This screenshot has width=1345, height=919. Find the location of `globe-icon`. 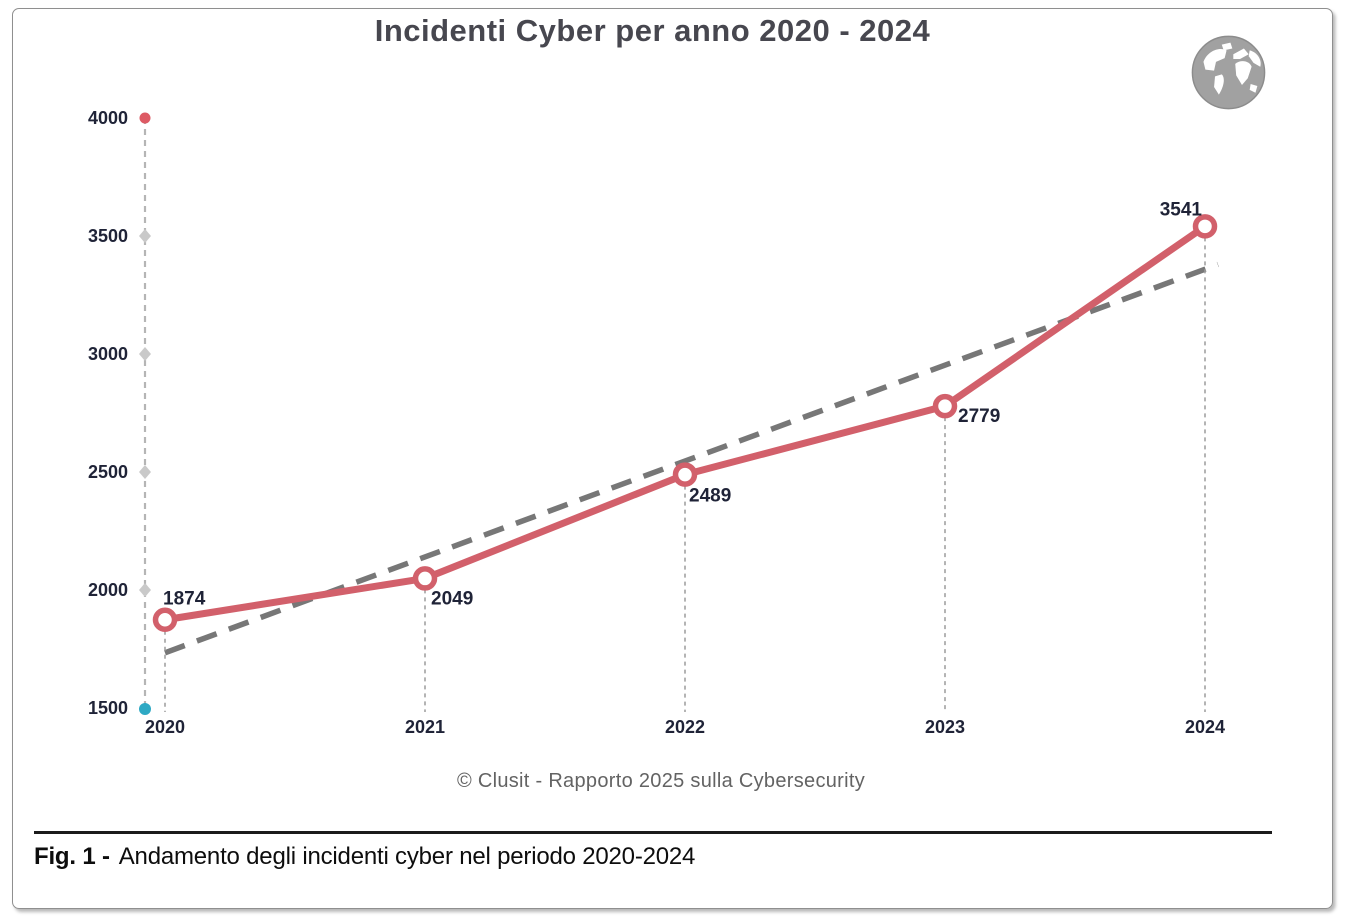

globe-icon is located at coordinates (1228, 72).